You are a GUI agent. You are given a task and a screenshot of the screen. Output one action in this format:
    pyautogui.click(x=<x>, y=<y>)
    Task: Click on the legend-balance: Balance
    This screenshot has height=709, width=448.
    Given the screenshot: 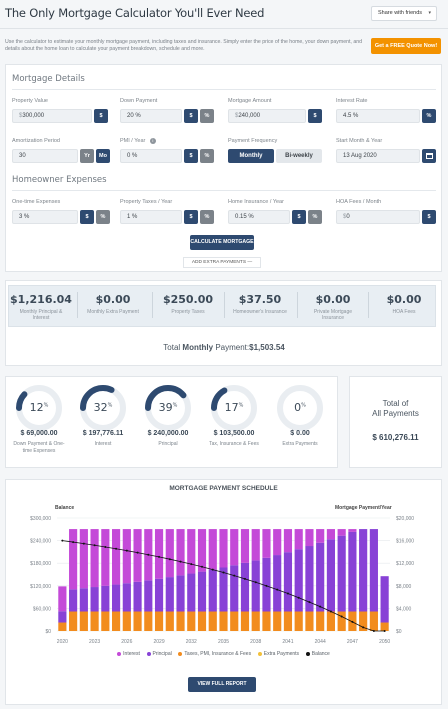 What is the action you would take?
    pyautogui.click(x=317, y=654)
    